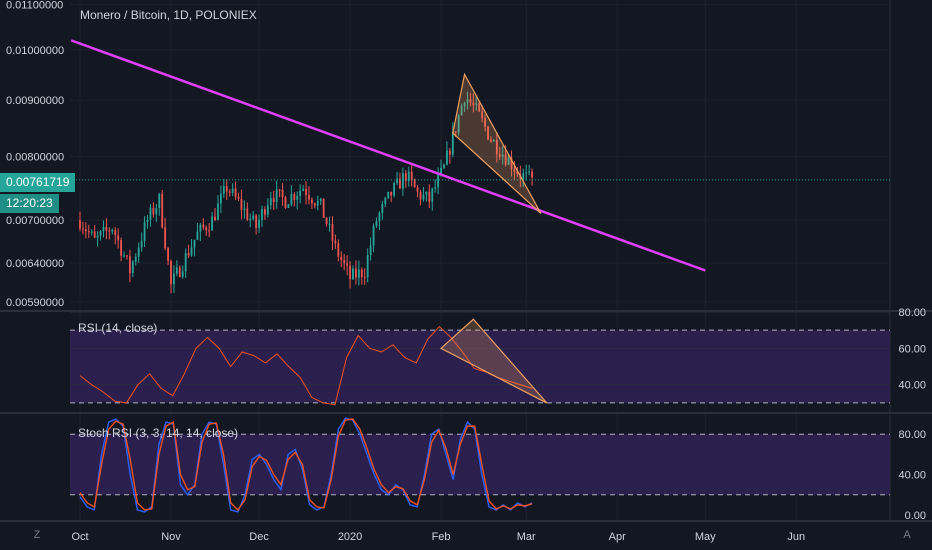  I want to click on x-tick-label: Jun, so click(796, 537).